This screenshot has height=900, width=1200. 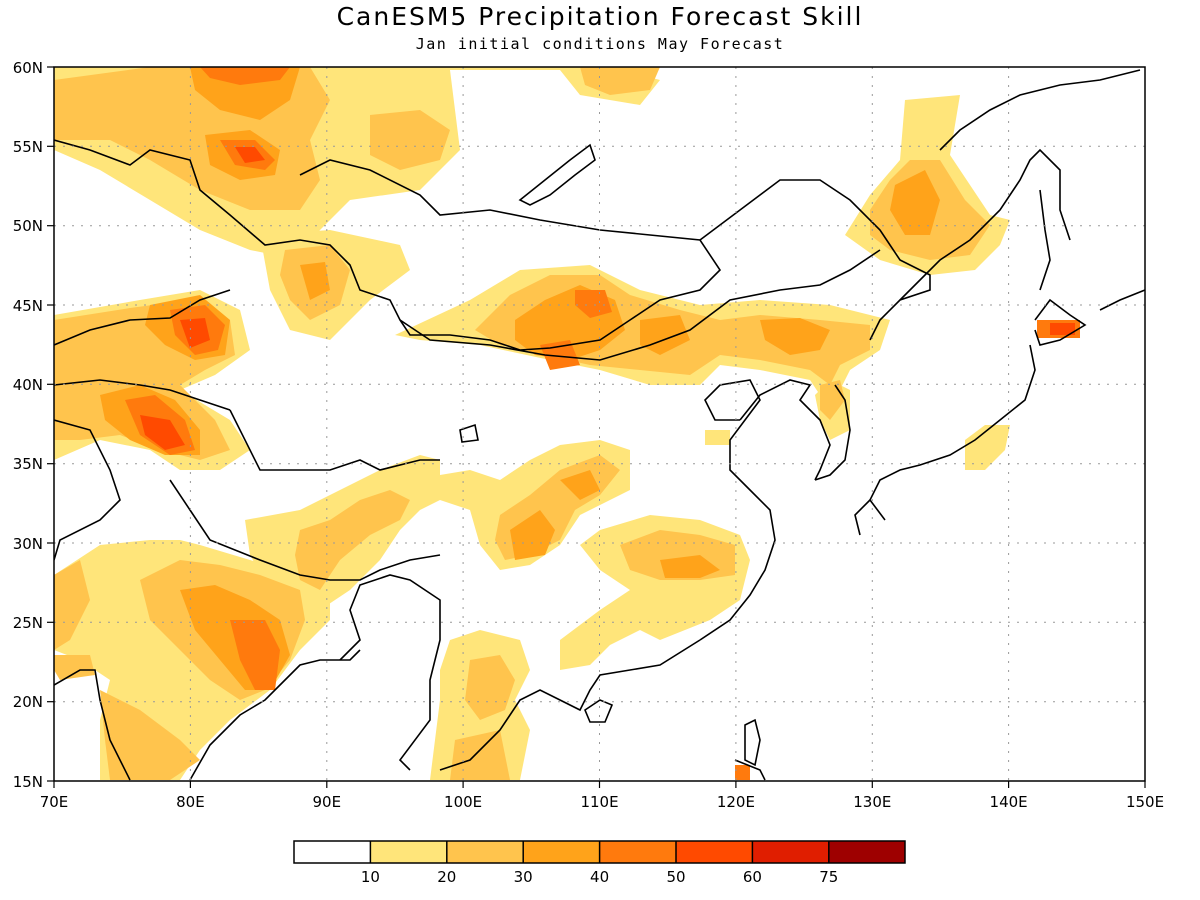 What do you see at coordinates (752, 877) in the screenshot?
I see `colorbar-label: 60` at bounding box center [752, 877].